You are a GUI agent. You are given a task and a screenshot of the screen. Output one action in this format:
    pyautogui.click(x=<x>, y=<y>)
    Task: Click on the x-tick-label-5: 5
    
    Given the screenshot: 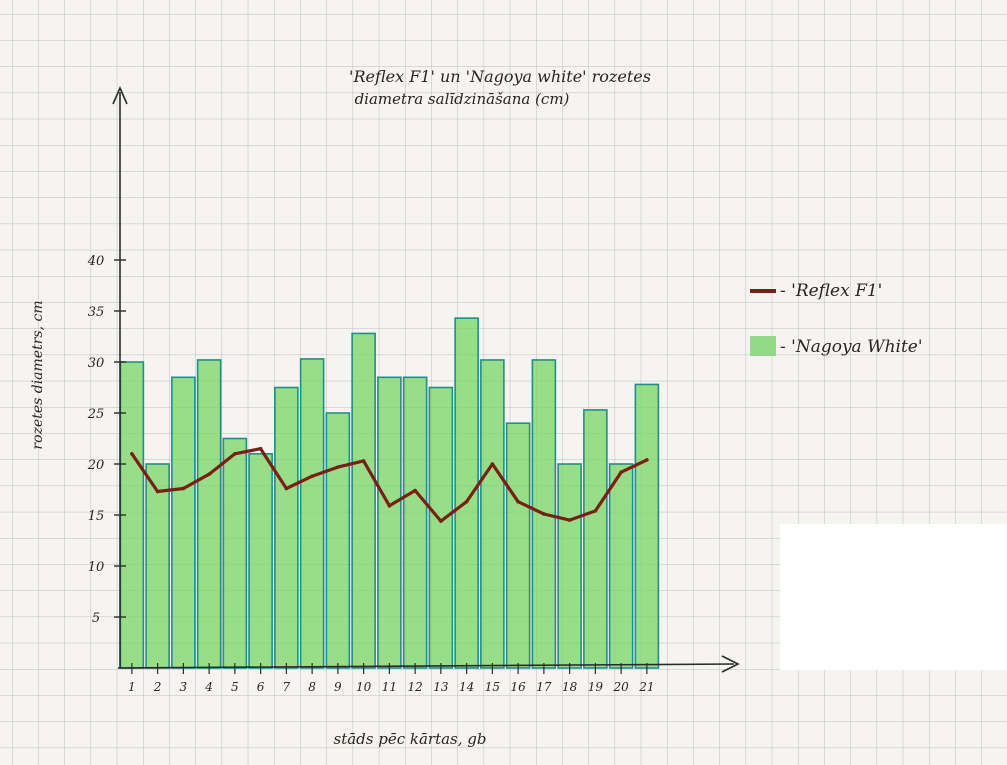 What is the action you would take?
    pyautogui.click(x=235, y=687)
    